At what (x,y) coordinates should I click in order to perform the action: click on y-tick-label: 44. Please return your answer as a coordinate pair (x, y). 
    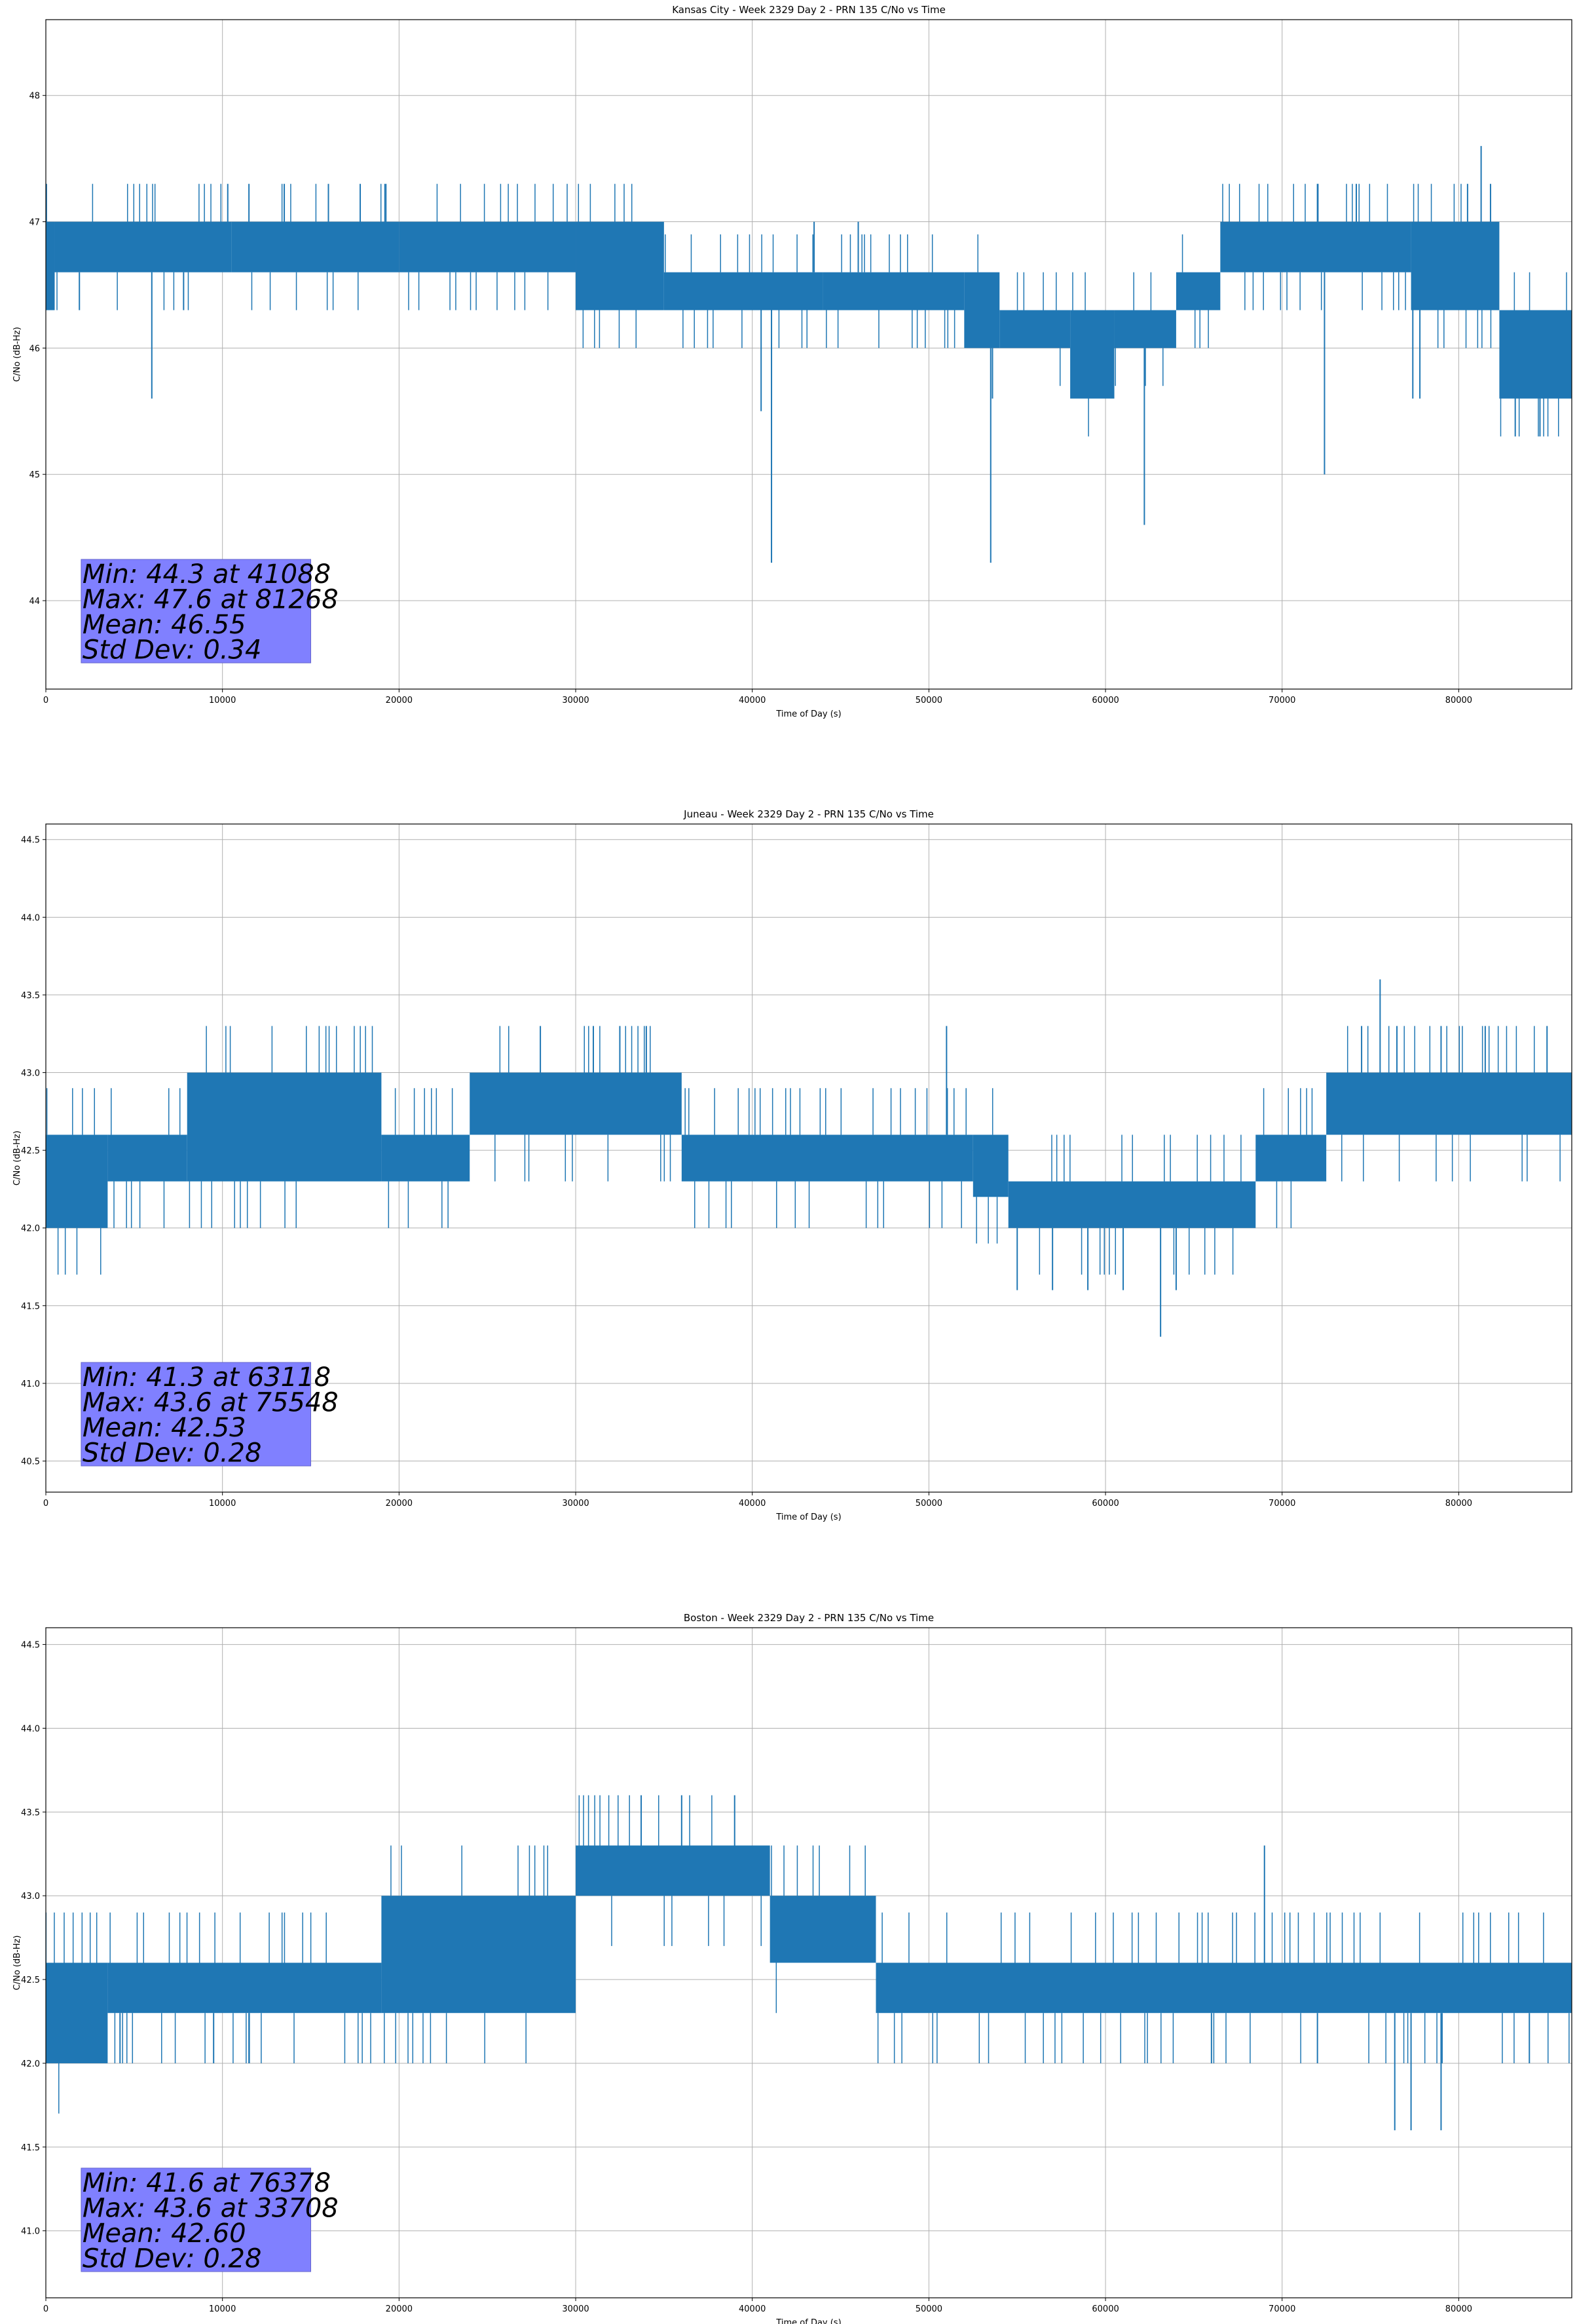
    Looking at the image, I should click on (34, 602).